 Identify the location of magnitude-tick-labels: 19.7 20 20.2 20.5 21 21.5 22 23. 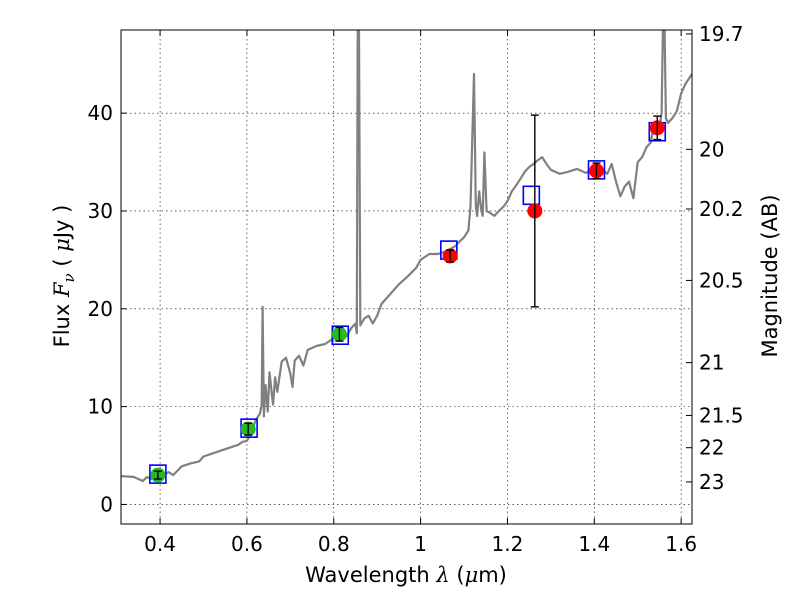
(721, 258).